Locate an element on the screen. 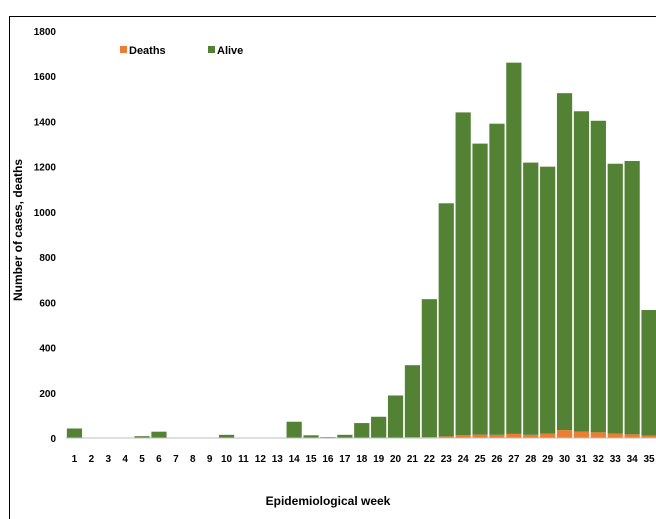  x-tick-label: 23 is located at coordinates (447, 459).